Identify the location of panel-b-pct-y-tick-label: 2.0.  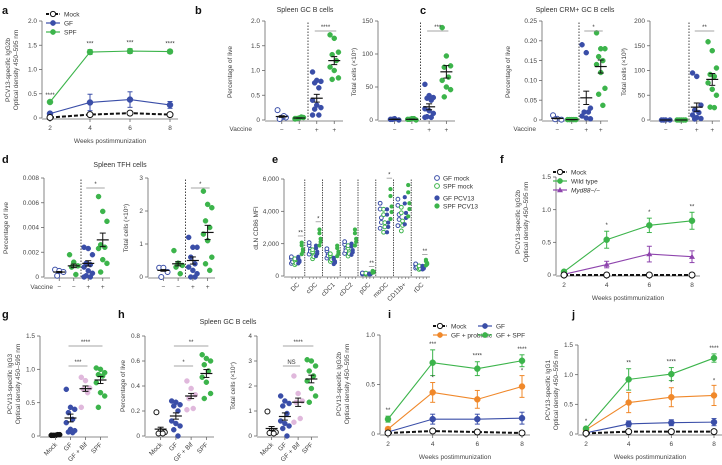
(255, 21).